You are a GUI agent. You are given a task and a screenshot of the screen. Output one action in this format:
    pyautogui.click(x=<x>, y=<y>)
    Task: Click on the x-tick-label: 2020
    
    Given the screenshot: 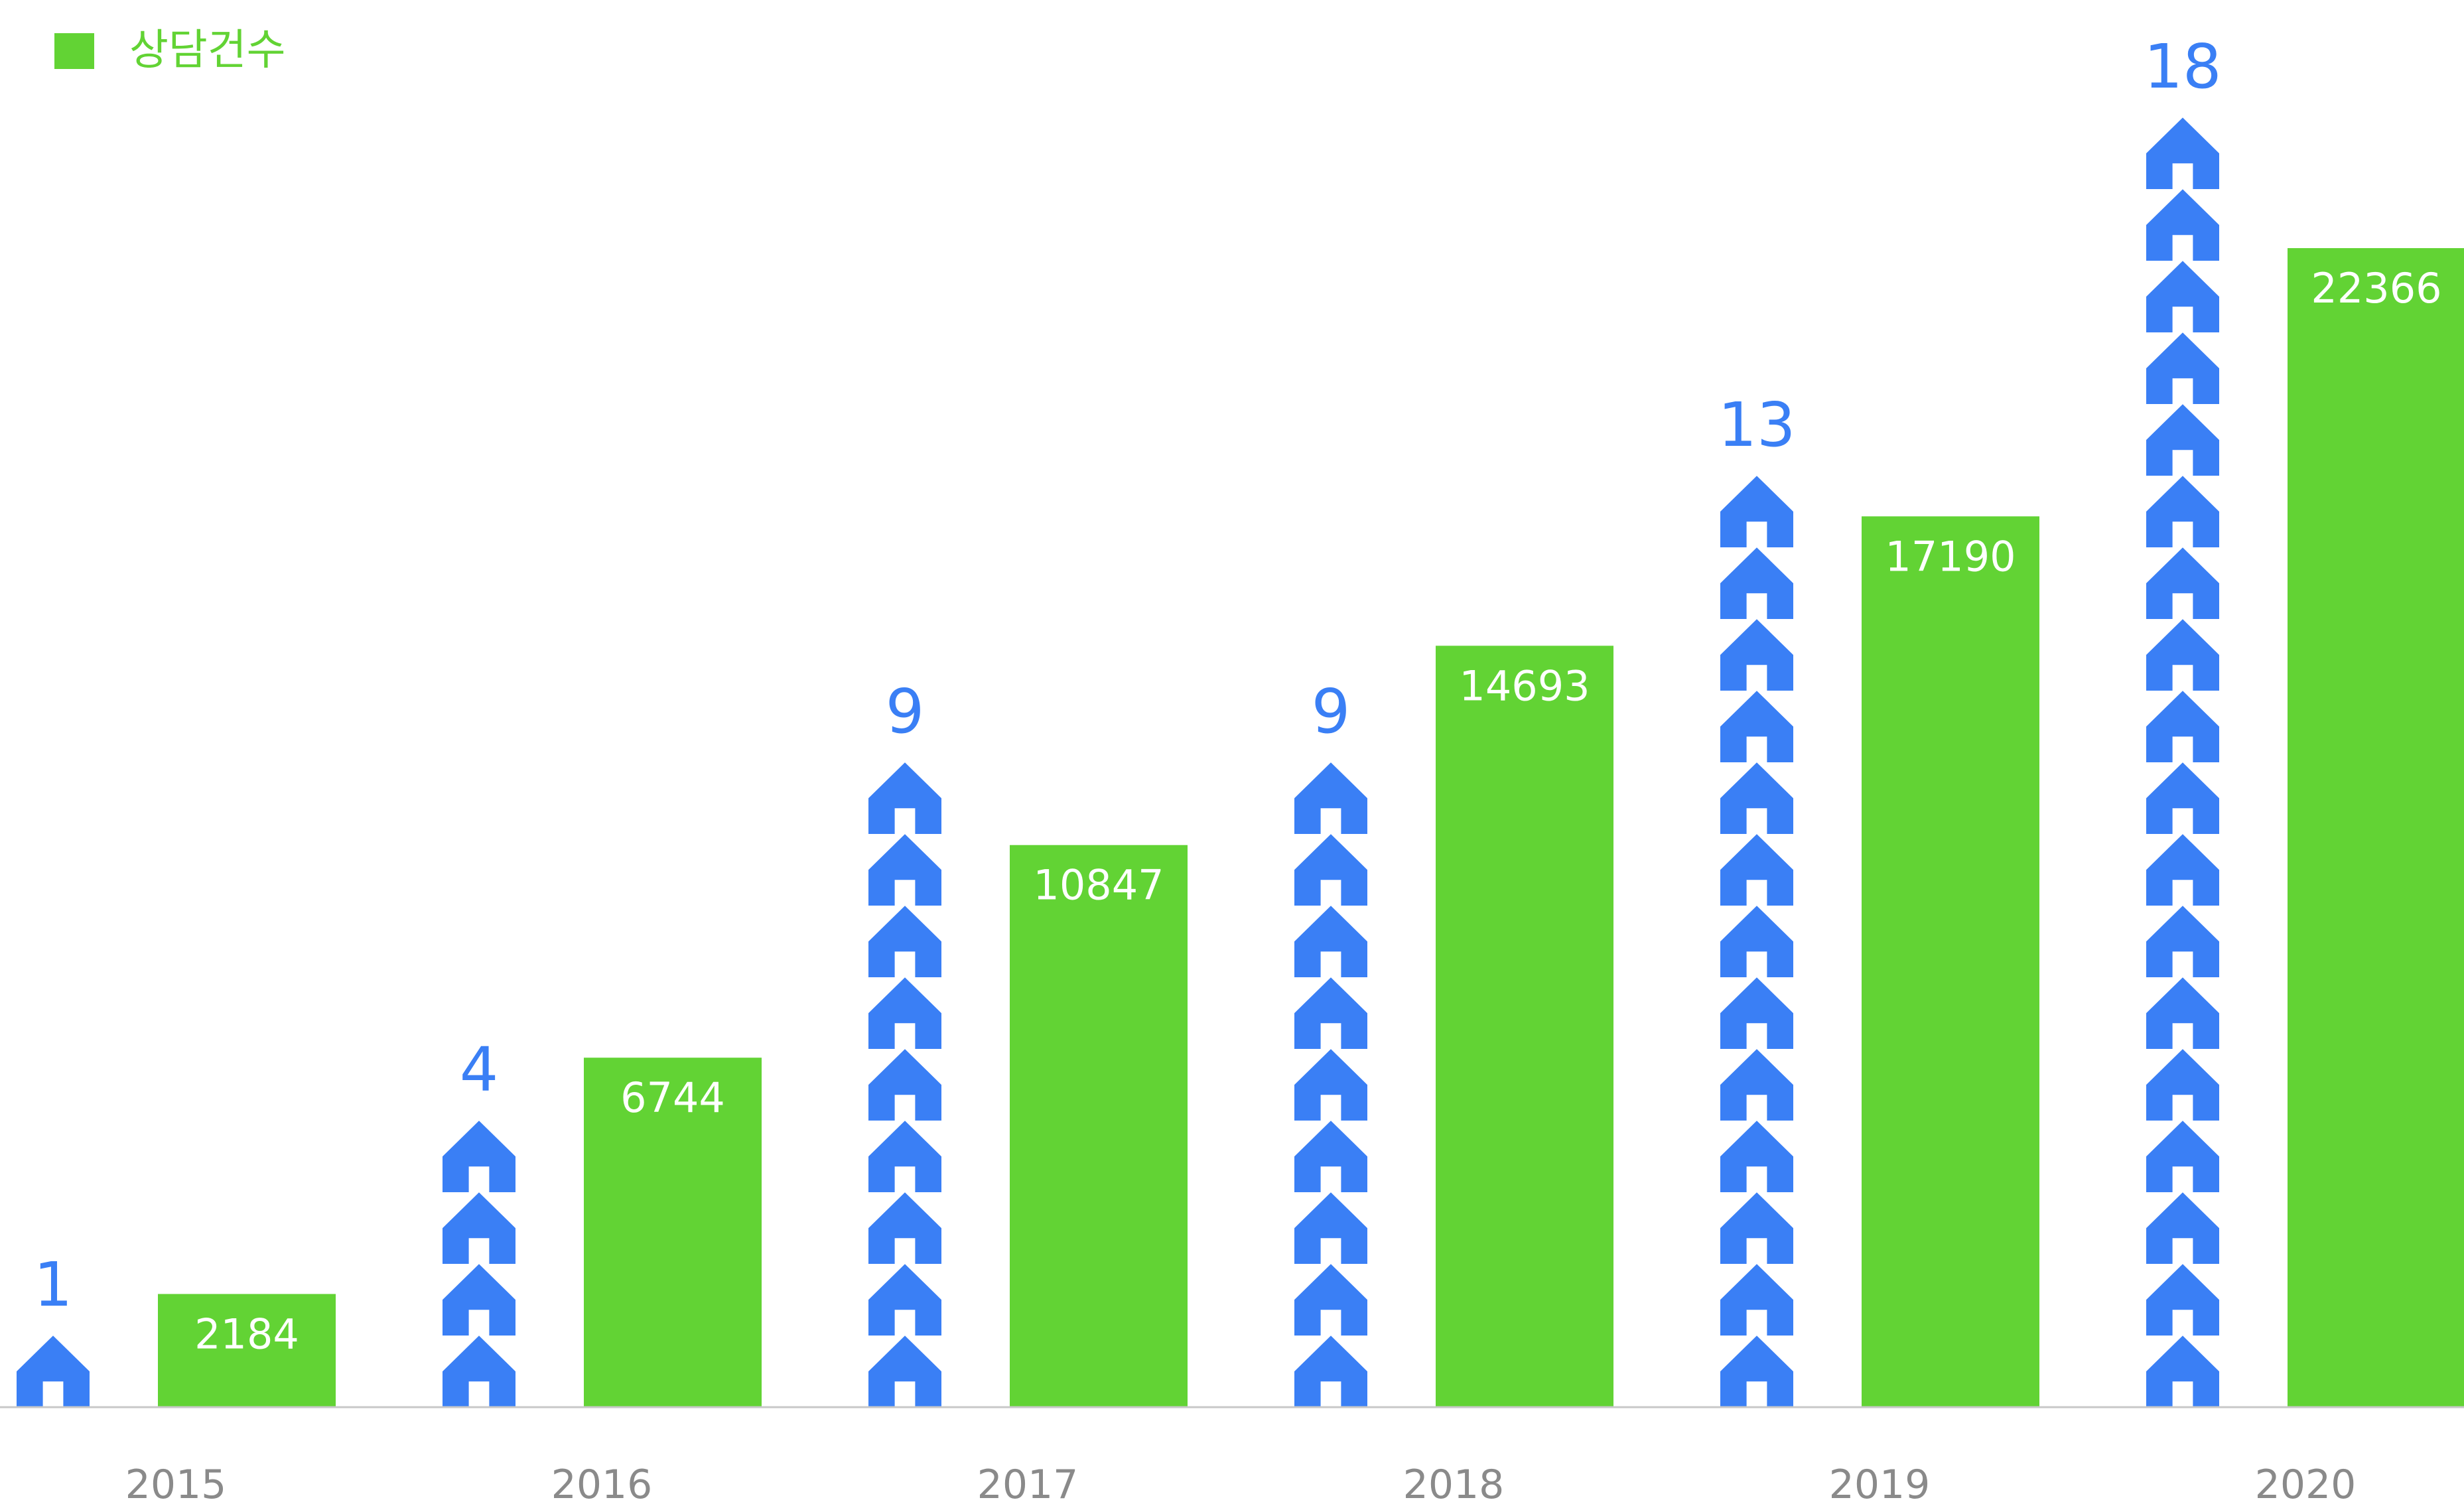 What is the action you would take?
    pyautogui.click(x=2306, y=1485)
    